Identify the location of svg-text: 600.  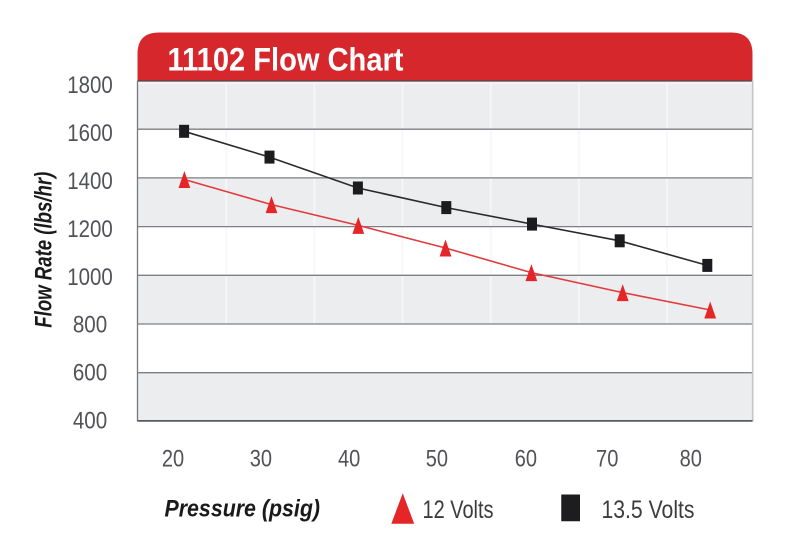
(90, 373).